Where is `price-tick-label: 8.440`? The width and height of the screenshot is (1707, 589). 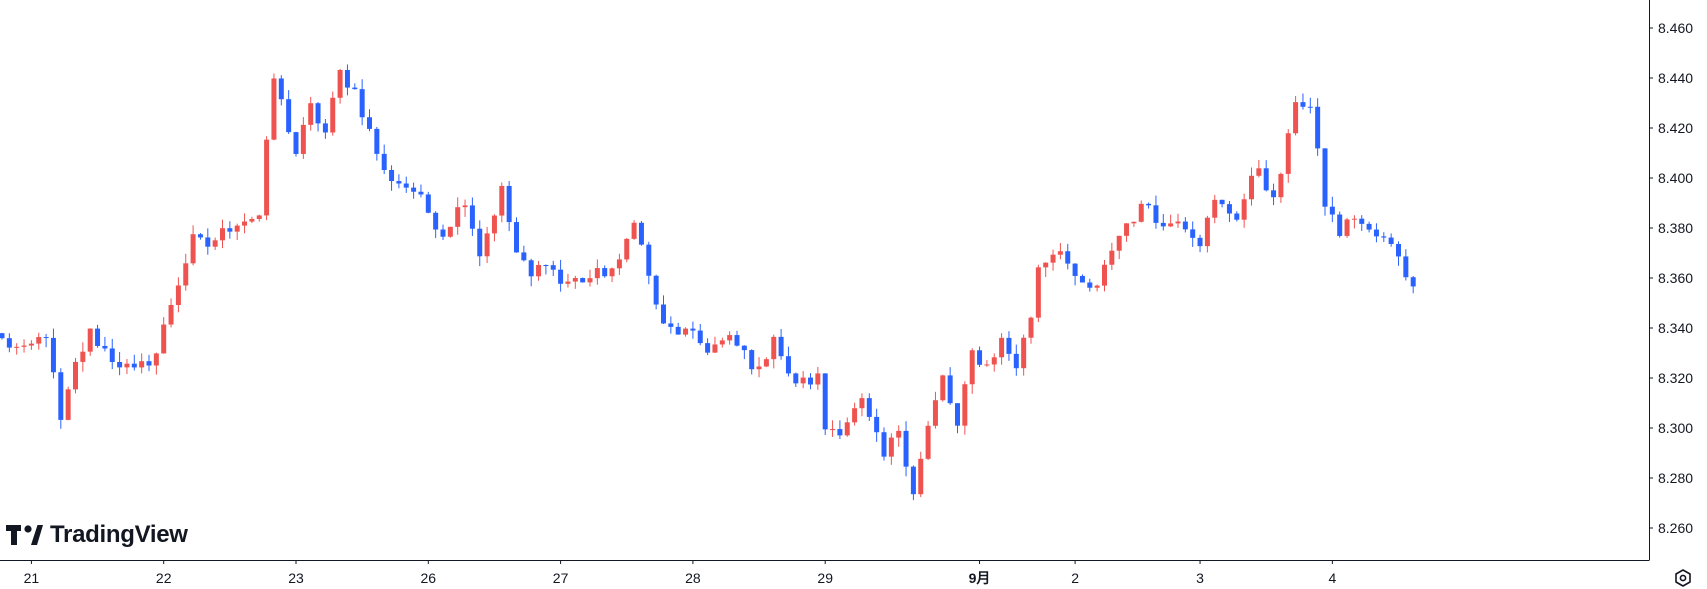 price-tick-label: 8.440 is located at coordinates (1675, 78).